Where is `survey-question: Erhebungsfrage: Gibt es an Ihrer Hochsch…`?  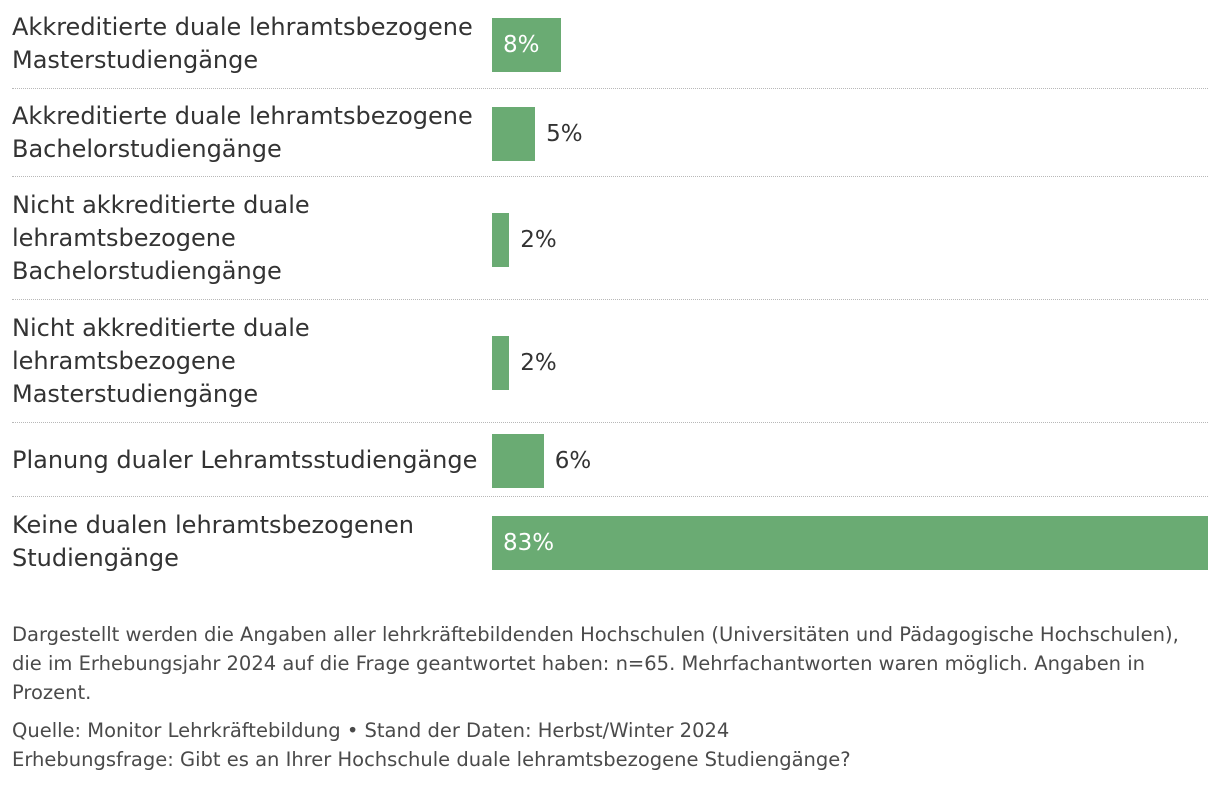
survey-question: Erhebungsfrage: Gibt es an Ihrer Hochsch… is located at coordinates (431, 759).